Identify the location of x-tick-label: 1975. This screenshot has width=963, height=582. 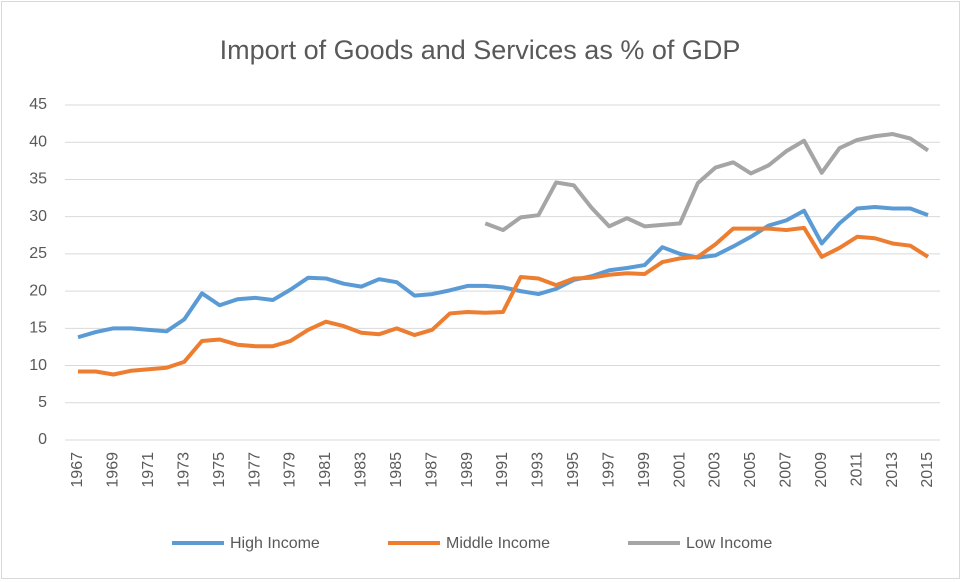
(219, 470).